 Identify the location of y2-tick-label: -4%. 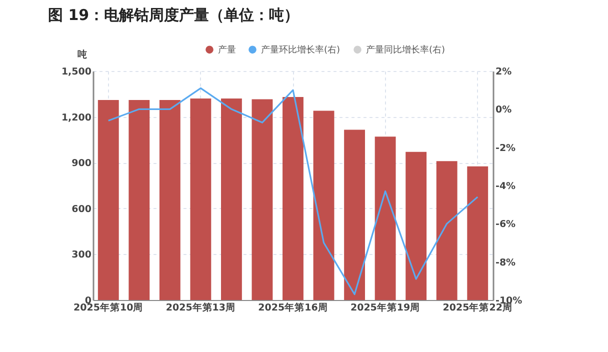
(506, 186).